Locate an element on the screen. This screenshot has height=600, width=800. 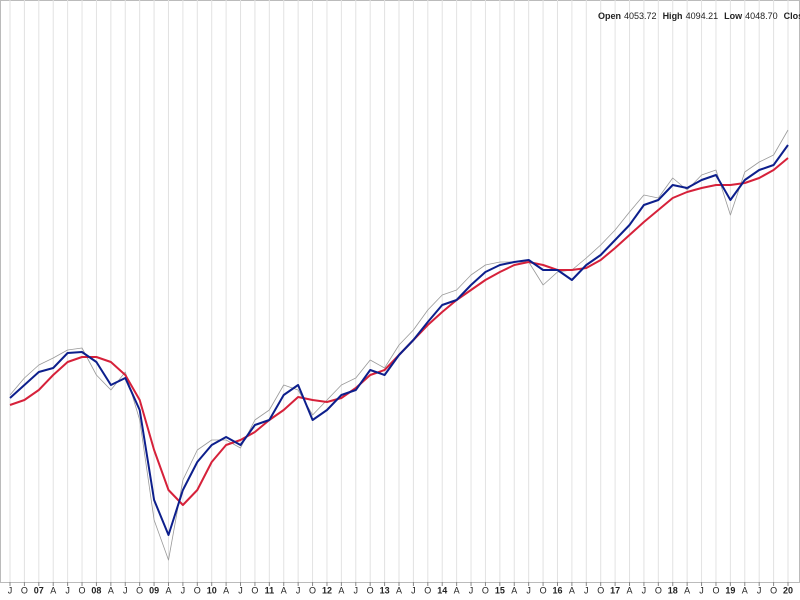
x-tick-label: 18 is located at coordinates (673, 590).